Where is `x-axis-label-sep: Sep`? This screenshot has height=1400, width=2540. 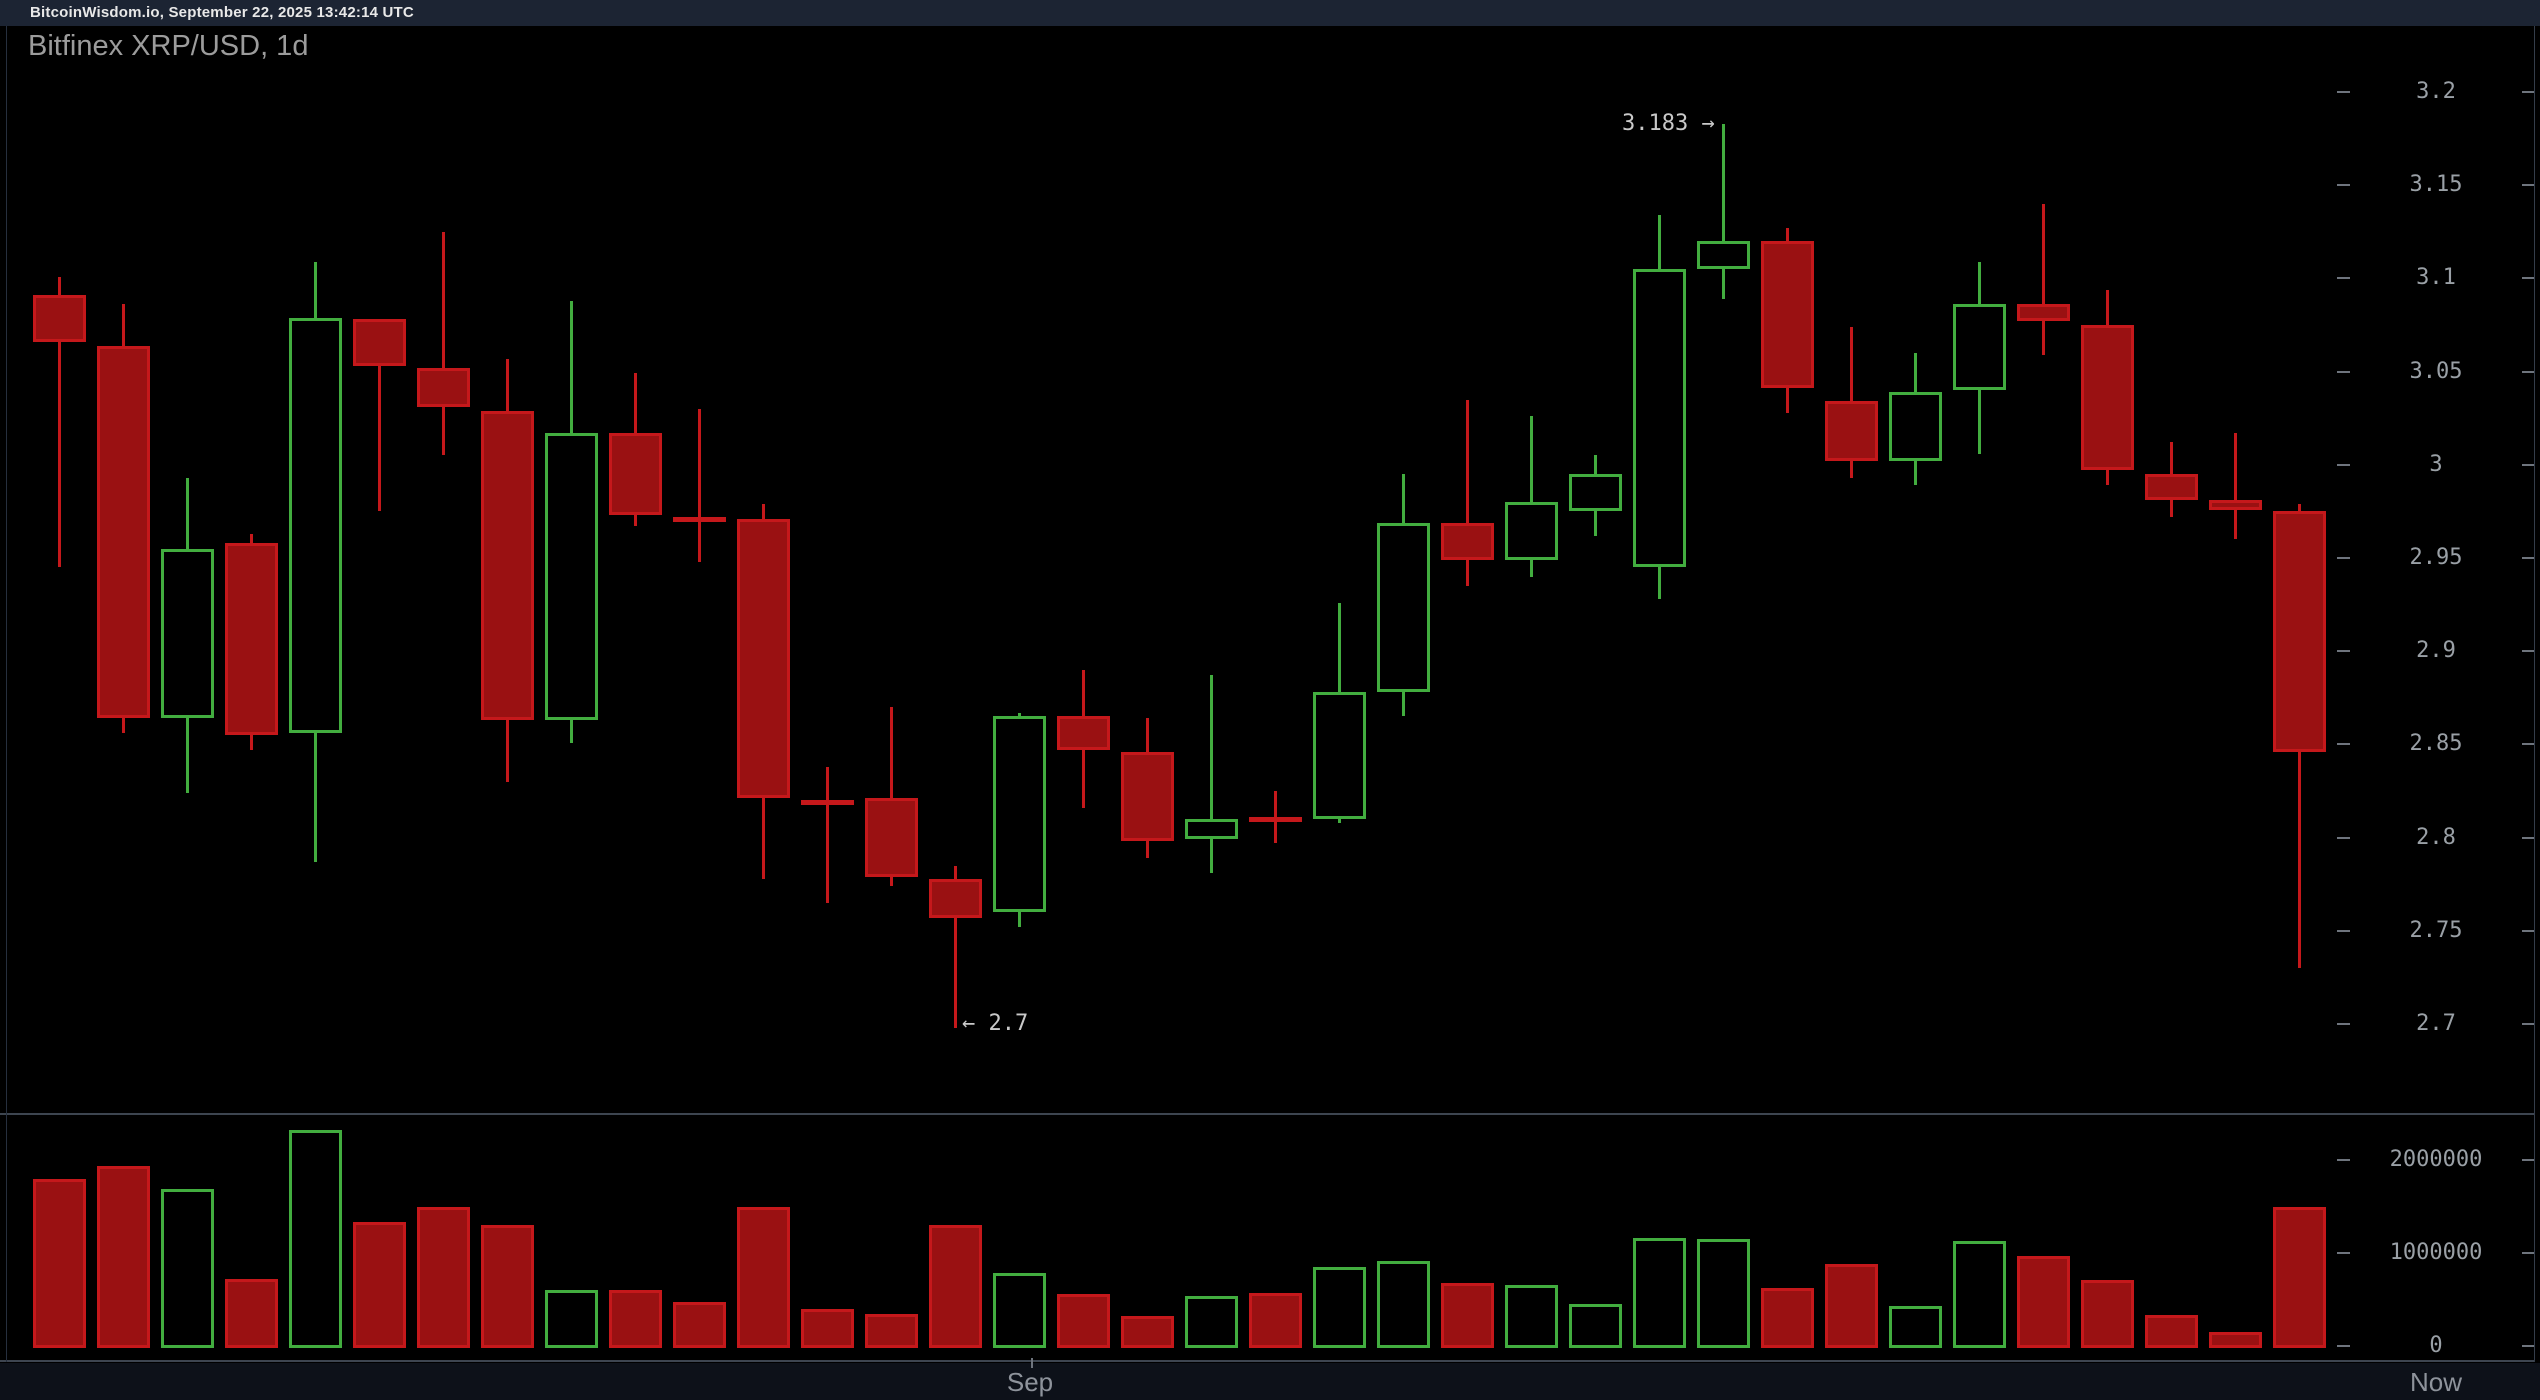
x-axis-label-sep: Sep is located at coordinates (1030, 1382).